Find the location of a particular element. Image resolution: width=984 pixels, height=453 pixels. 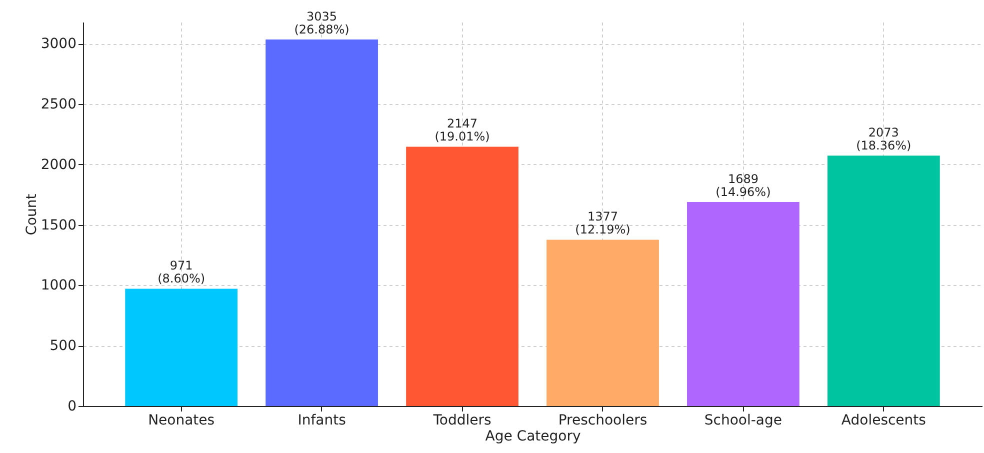

data-label: 1689 (14.96%) is located at coordinates (743, 186).